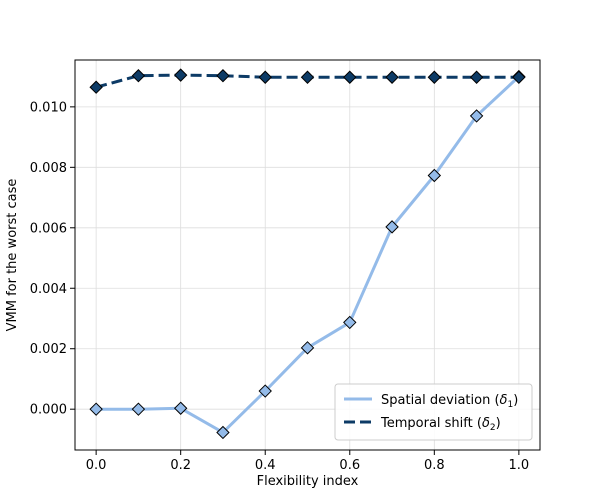  Describe the element at coordinates (349, 465) in the screenshot. I see `x-tick-label: 0.6` at that location.